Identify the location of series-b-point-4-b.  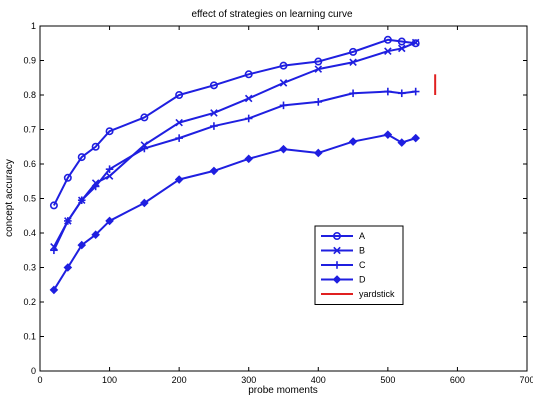
(109, 176).